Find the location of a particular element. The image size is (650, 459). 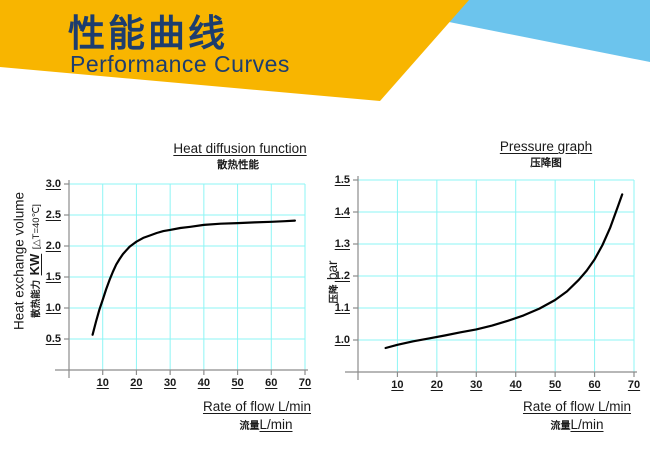

chart2-x-tick-label: 20 is located at coordinates (436, 385).